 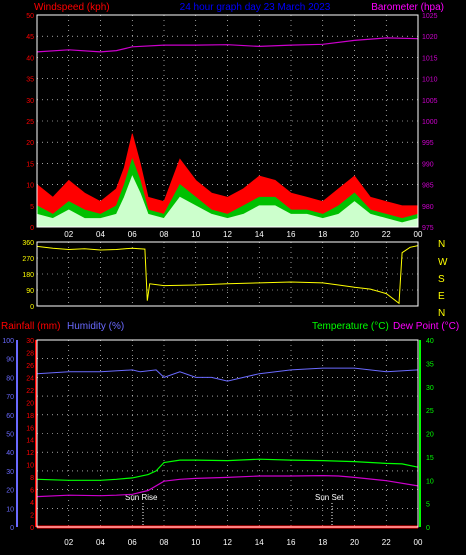 What do you see at coordinates (430, 101) in the screenshot?
I see `y-tick-label-barometer: 1005` at bounding box center [430, 101].